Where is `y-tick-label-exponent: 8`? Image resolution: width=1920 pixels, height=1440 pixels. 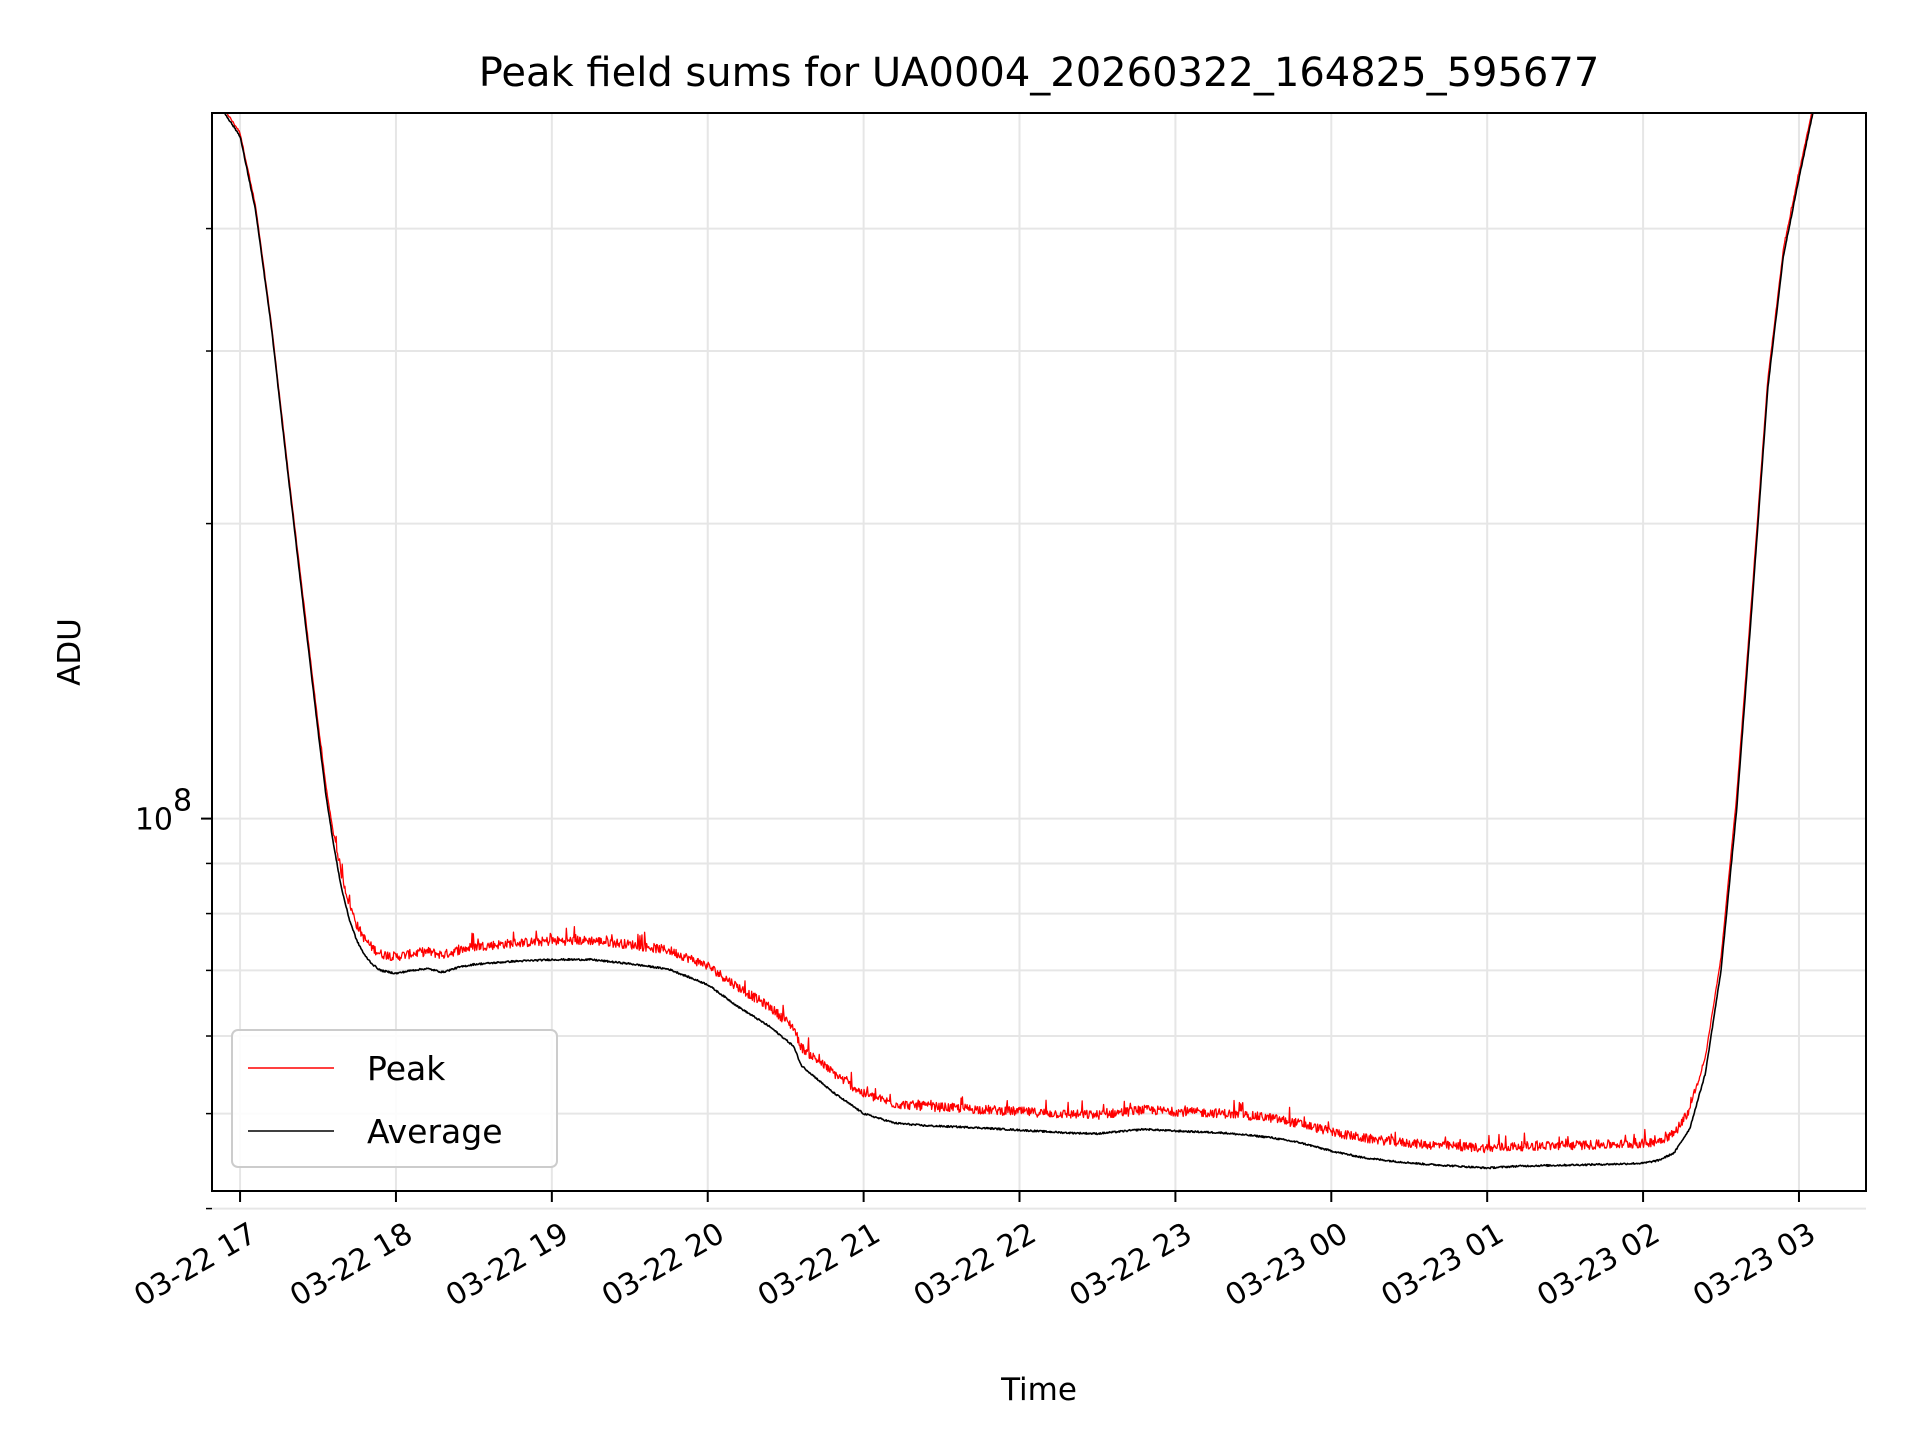 y-tick-label-exponent: 8 is located at coordinates (182, 801).